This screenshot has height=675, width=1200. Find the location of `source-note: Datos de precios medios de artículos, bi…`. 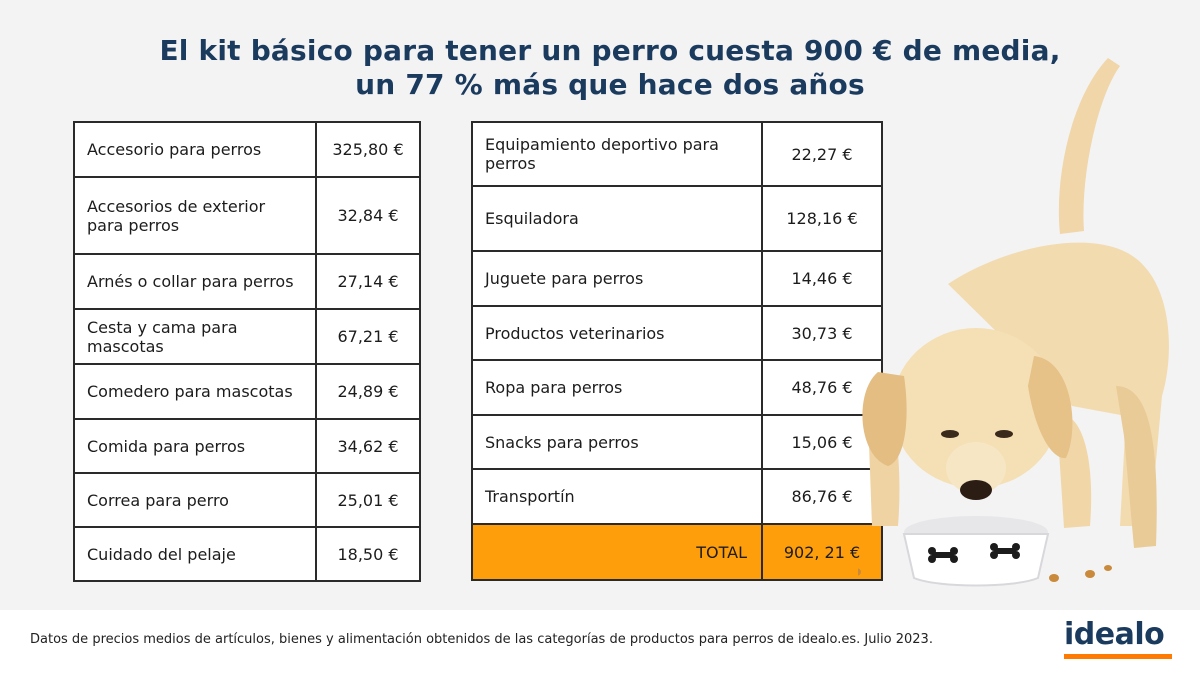

source-note: Datos de precios medios de artículos, bi… is located at coordinates (481, 639).